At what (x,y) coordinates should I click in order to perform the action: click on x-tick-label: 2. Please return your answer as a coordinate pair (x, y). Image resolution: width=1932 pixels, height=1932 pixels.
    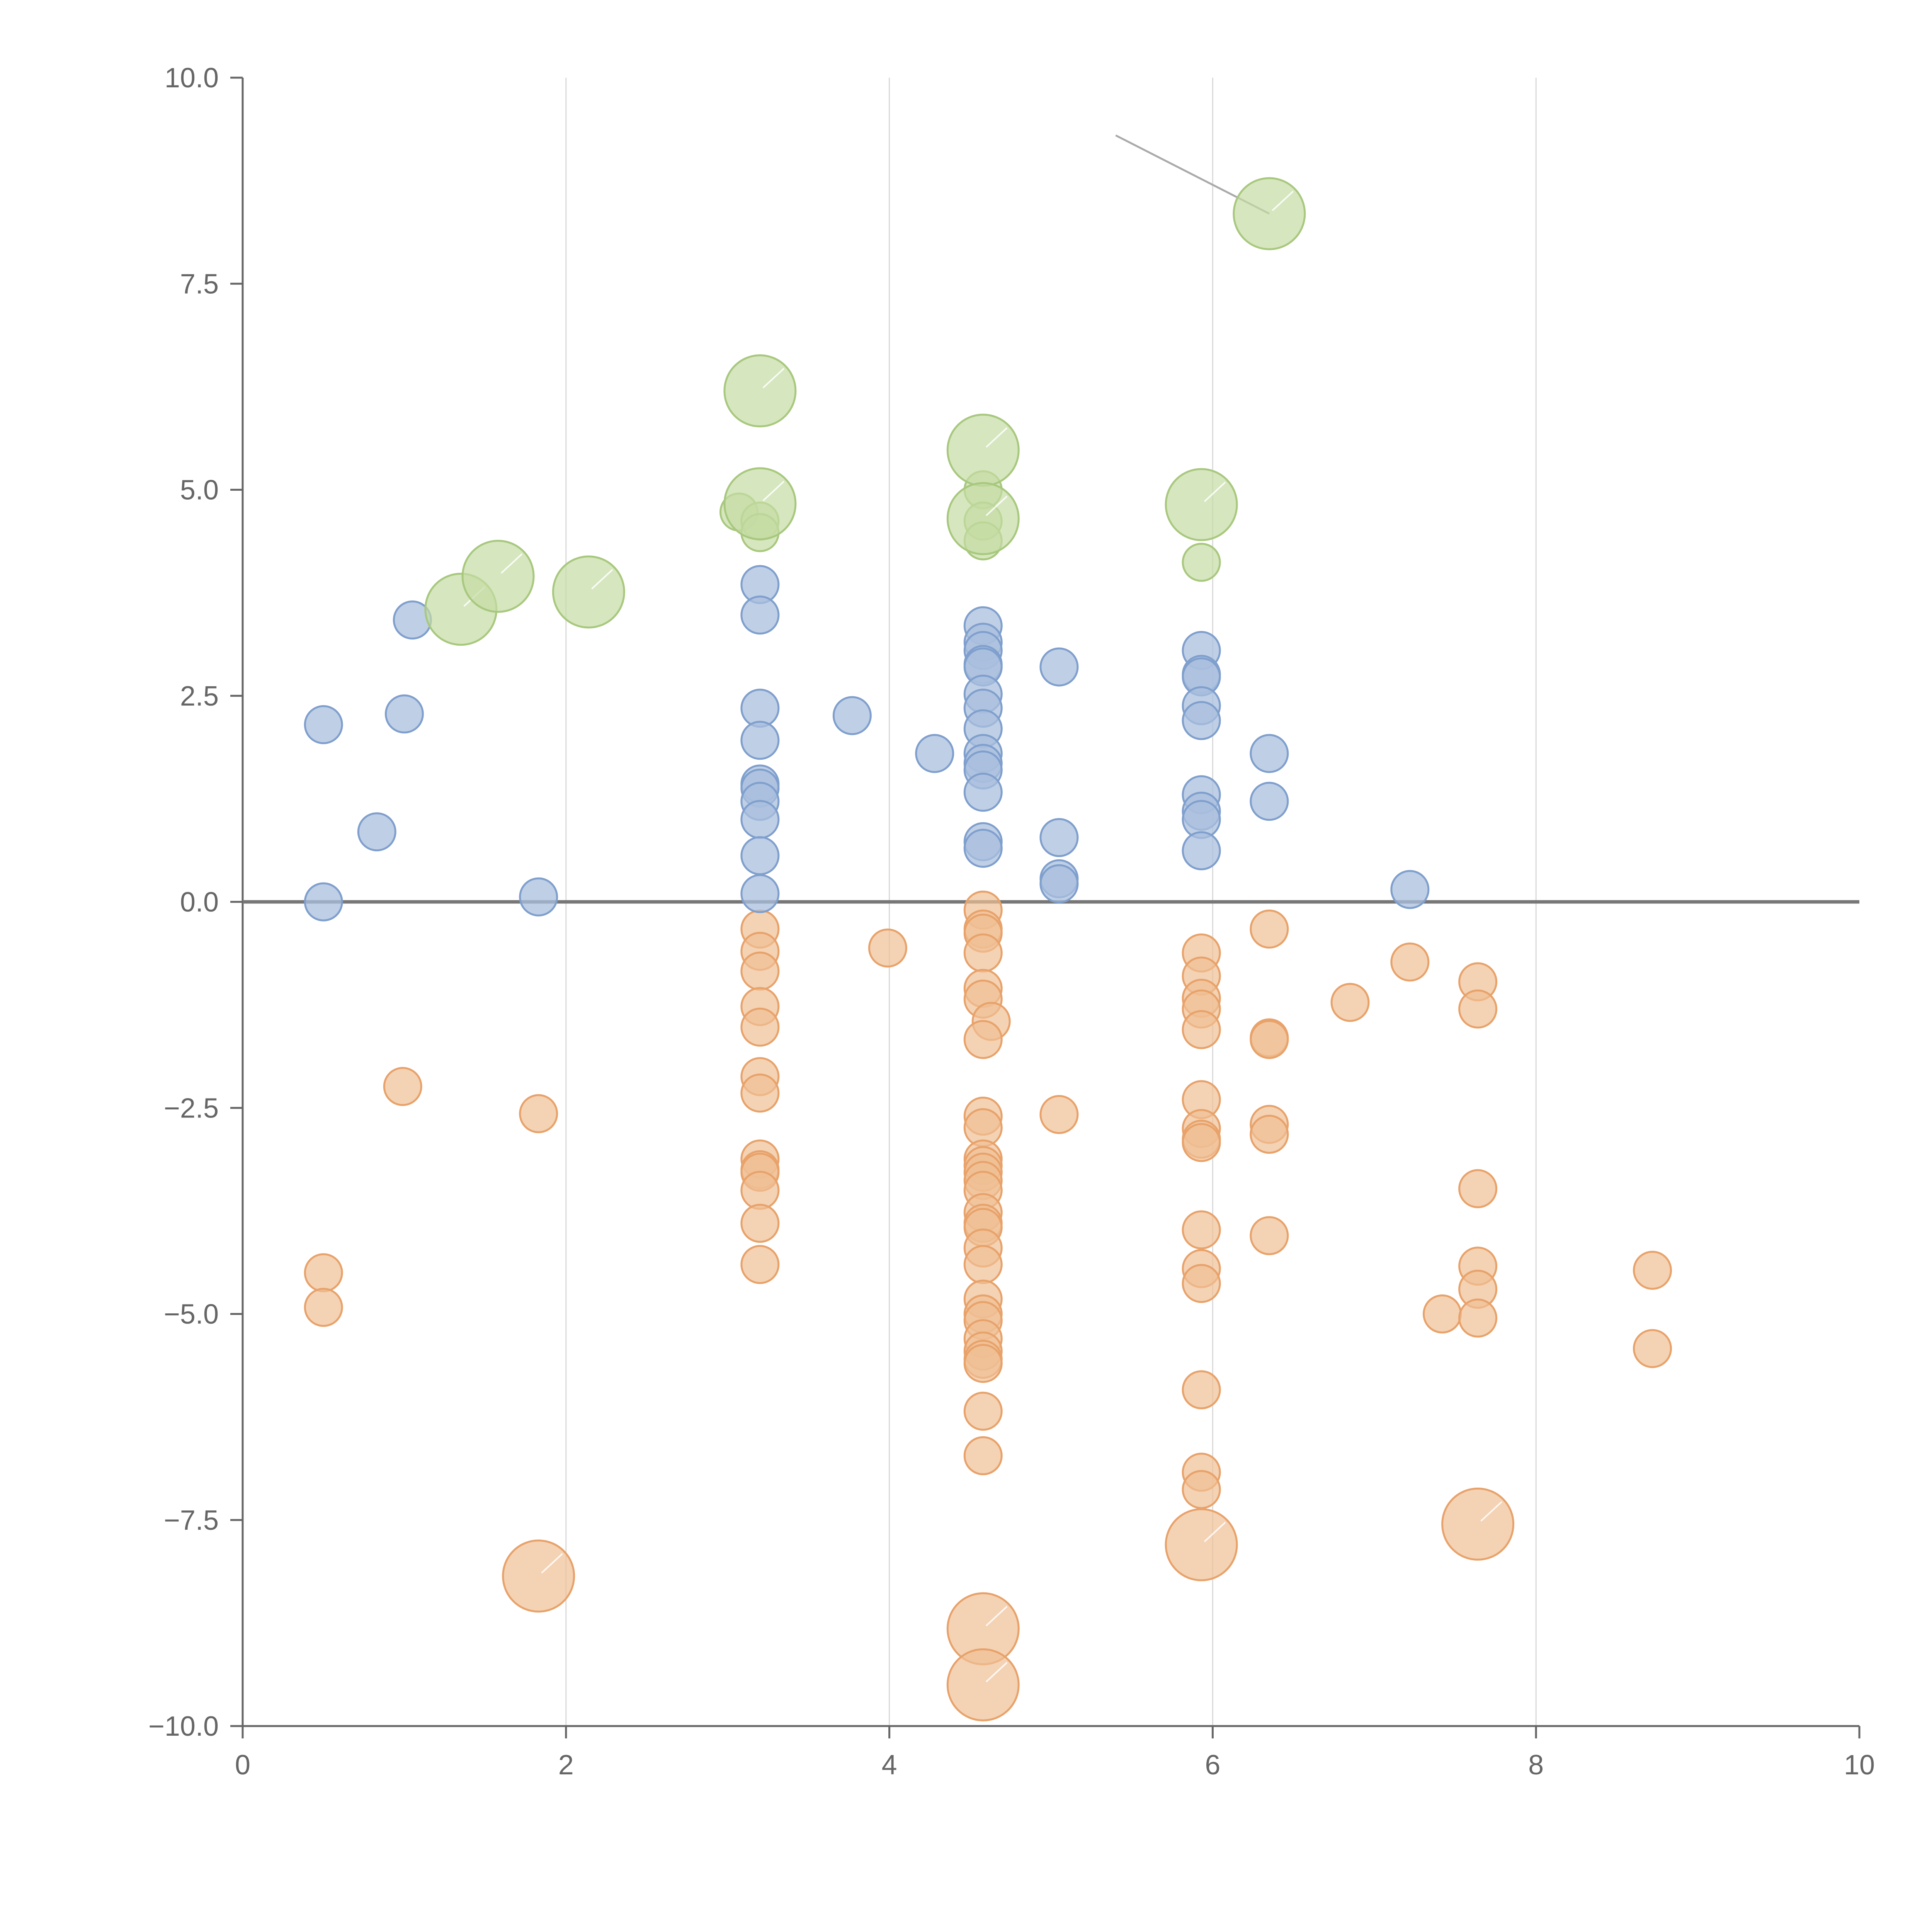
    Looking at the image, I should click on (566, 1766).